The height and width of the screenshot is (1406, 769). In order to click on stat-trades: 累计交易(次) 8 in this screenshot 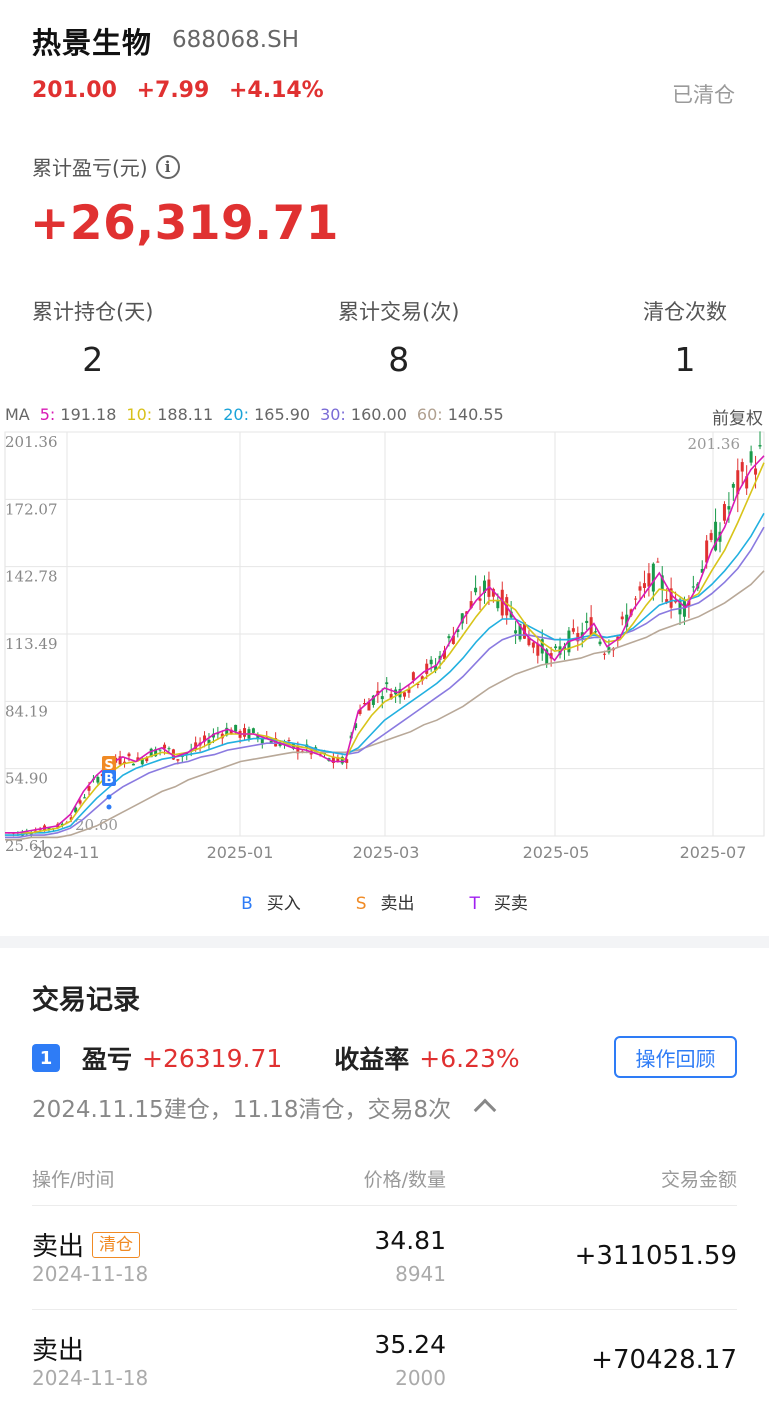, I will do `click(398, 337)`.